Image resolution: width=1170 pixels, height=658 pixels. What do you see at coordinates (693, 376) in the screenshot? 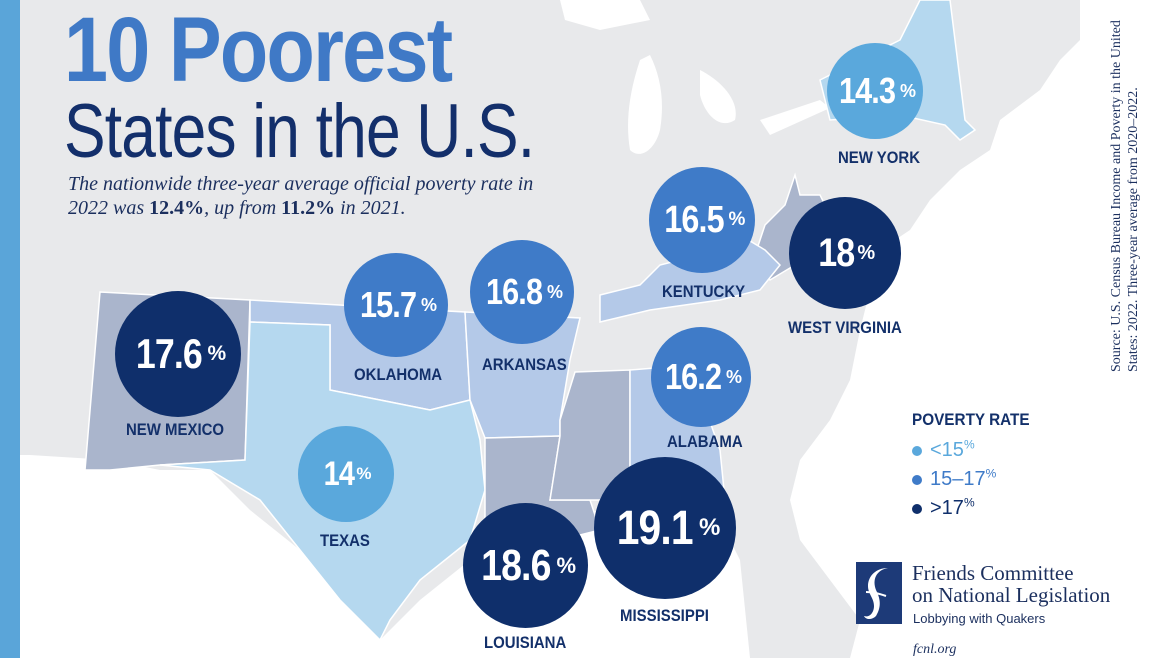
I see `value-alabama: 16.2` at bounding box center [693, 376].